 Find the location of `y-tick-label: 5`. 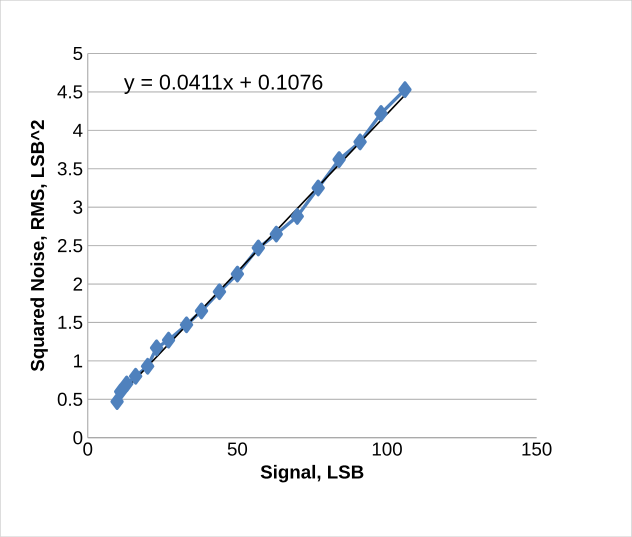

y-tick-label: 5 is located at coordinates (77, 53).